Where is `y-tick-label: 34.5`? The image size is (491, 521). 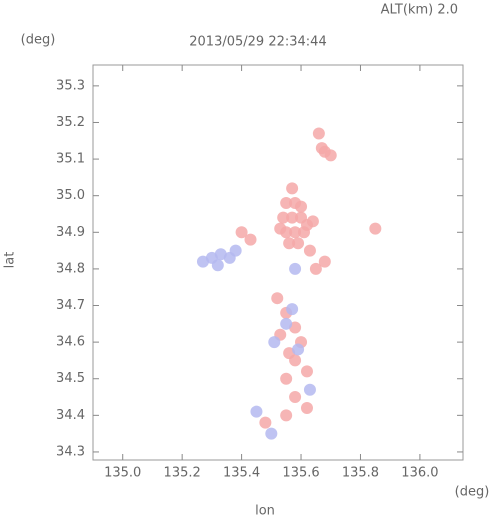
y-tick-label: 34.5 is located at coordinates (70, 378).